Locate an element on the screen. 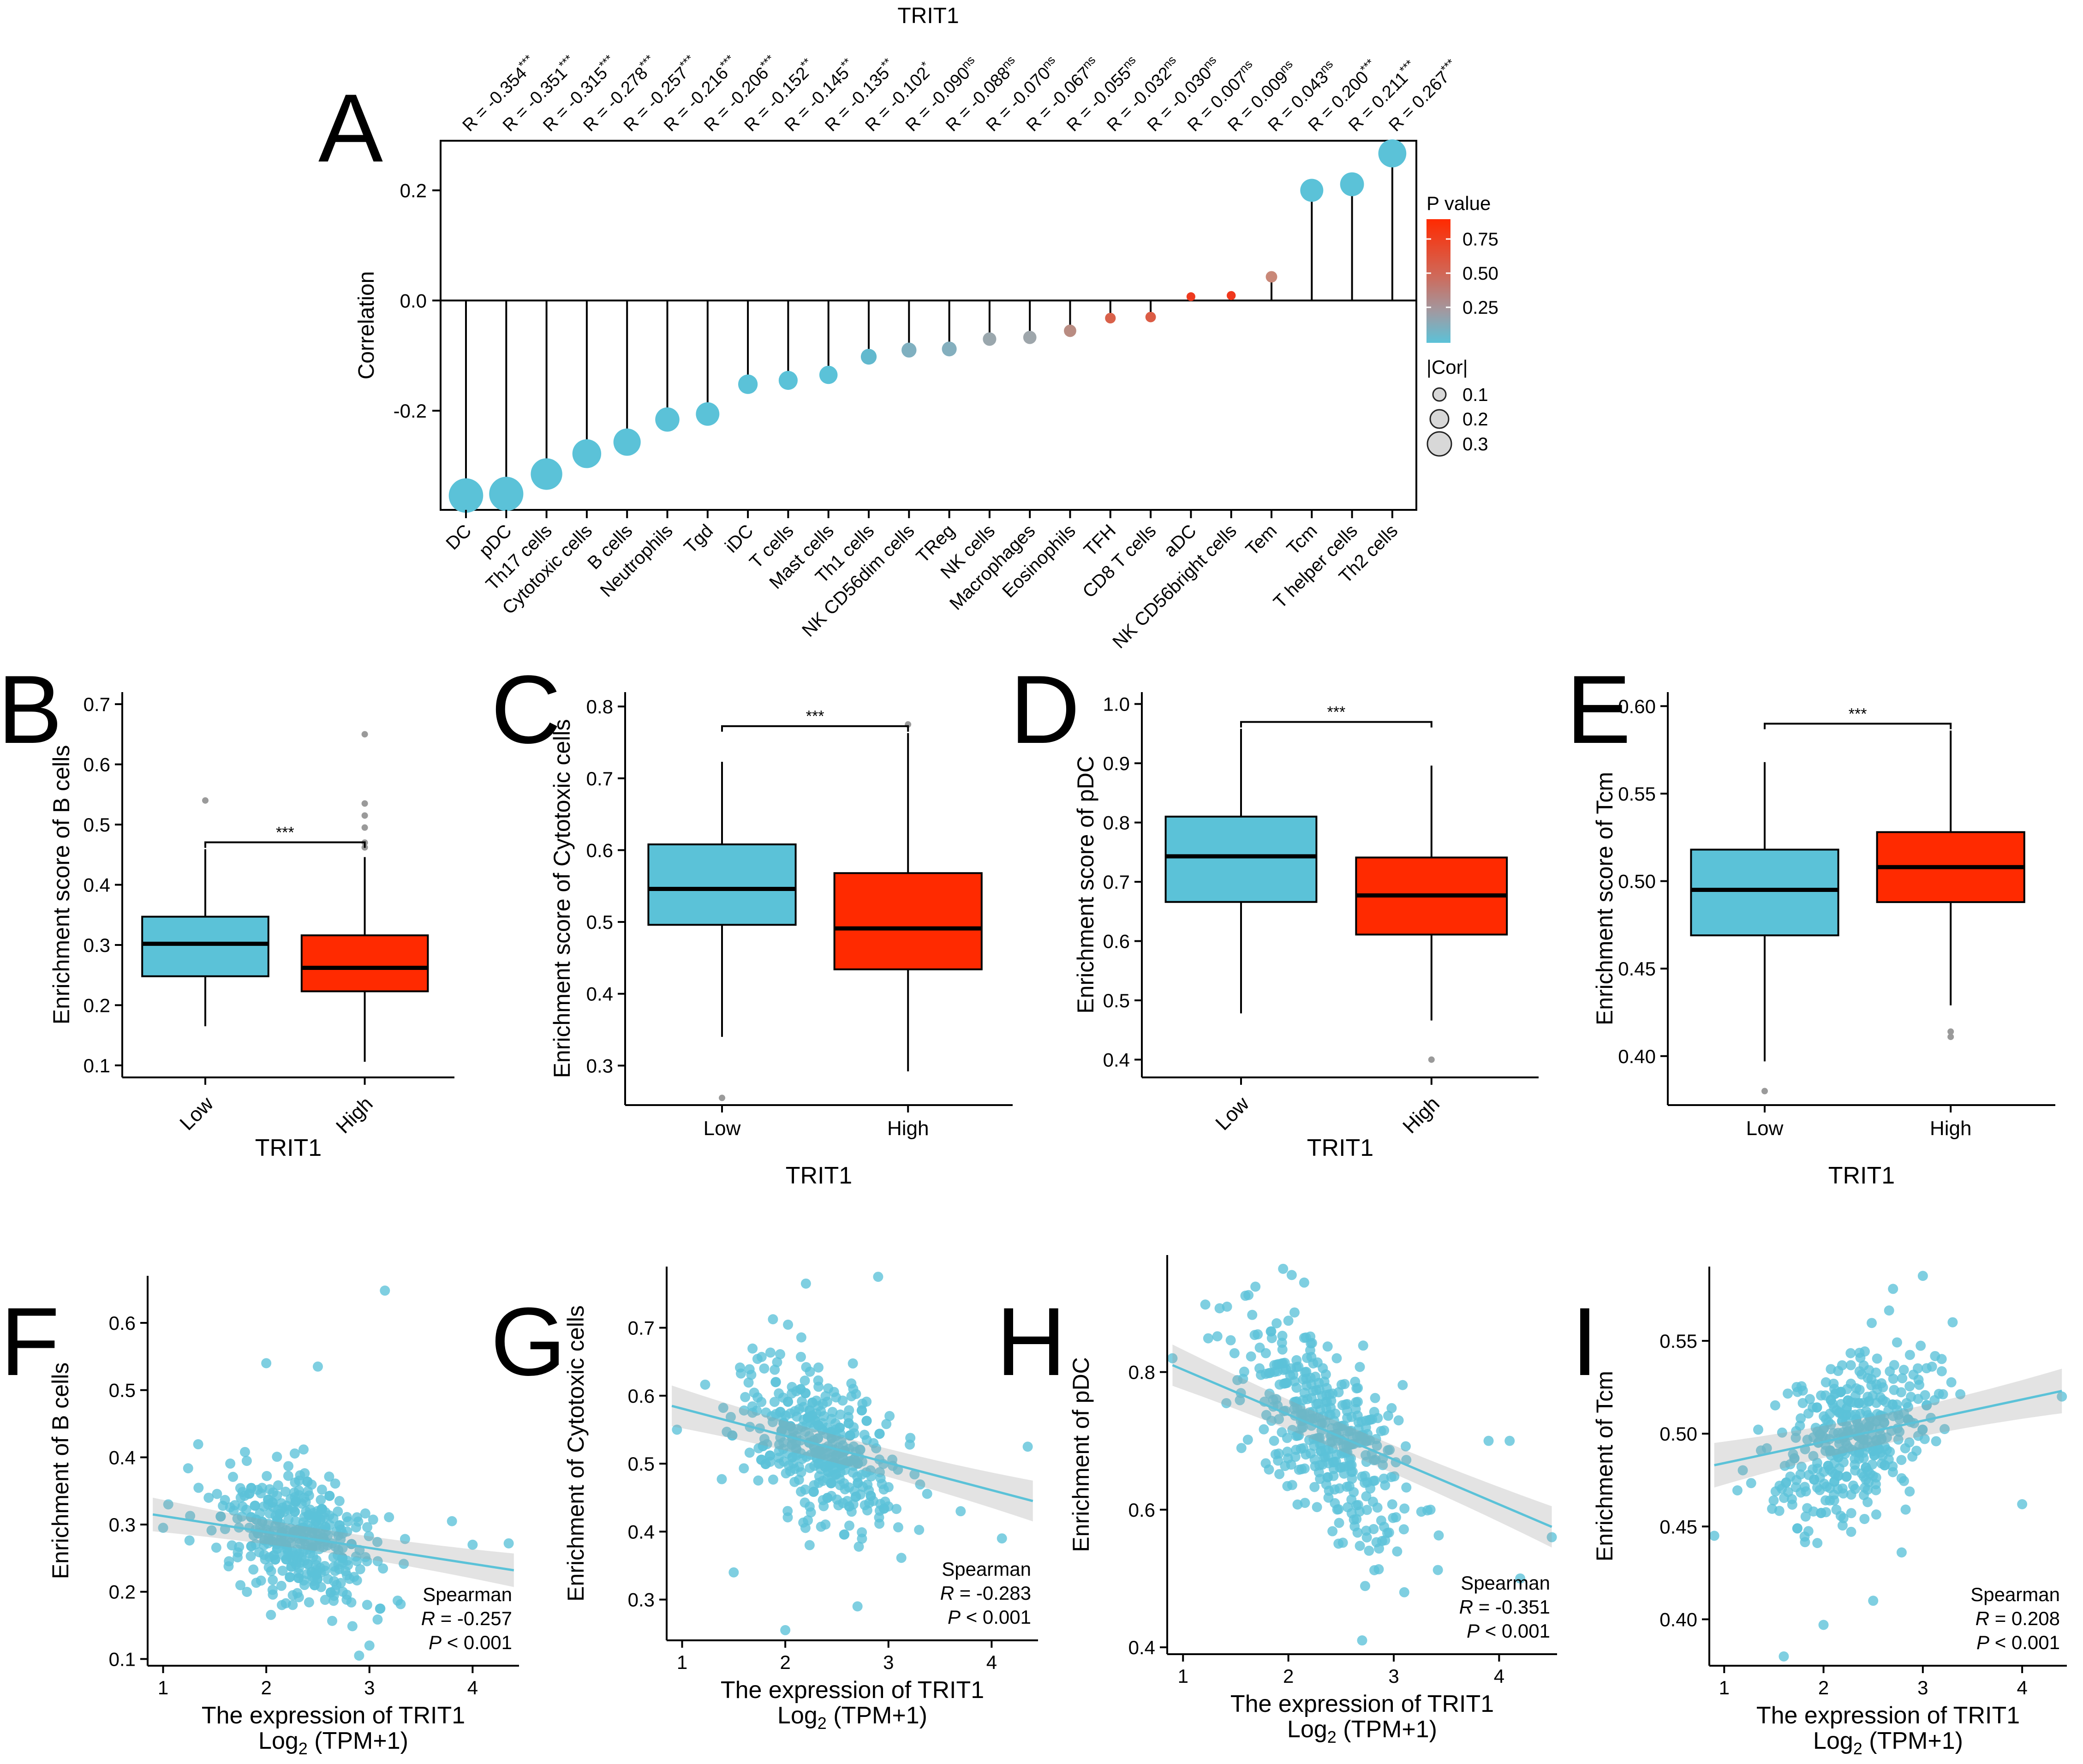 This screenshot has height=1764, width=2083. box-low is located at coordinates (1241, 859).